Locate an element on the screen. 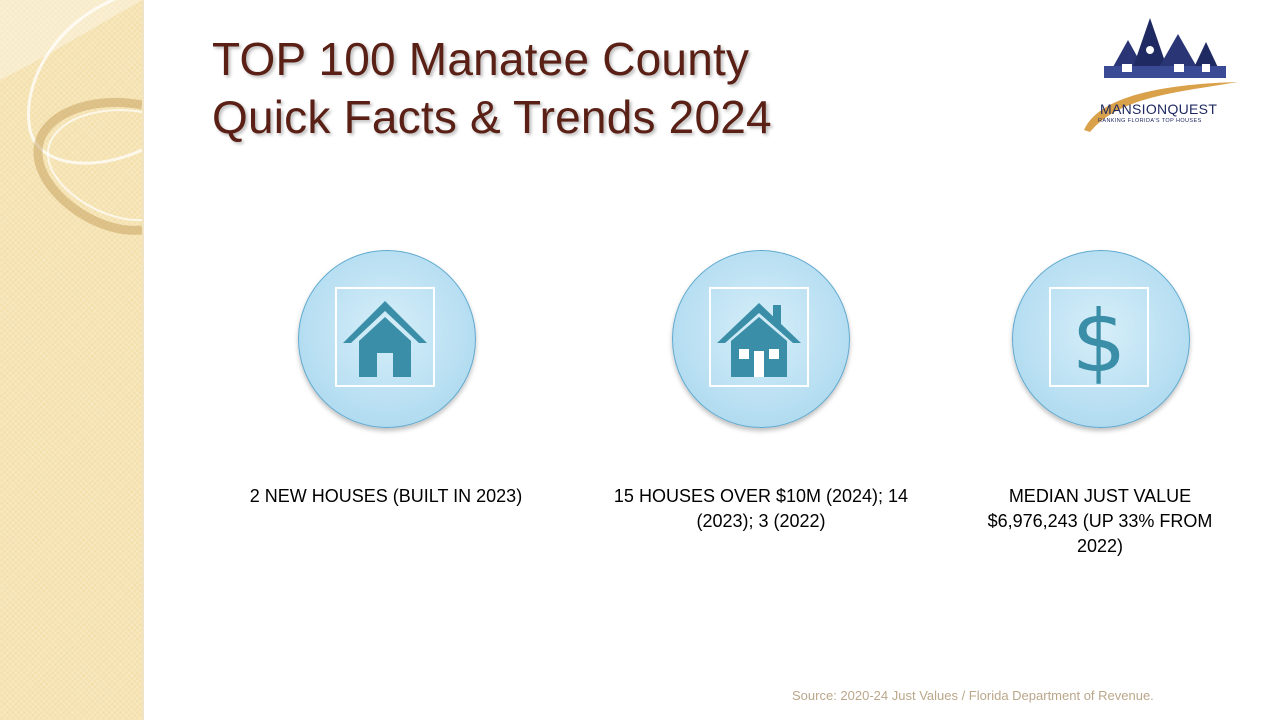  fact-caption-new-houses: 2 NEW HOUSES (BUILT IN 2023) is located at coordinates (386, 496).